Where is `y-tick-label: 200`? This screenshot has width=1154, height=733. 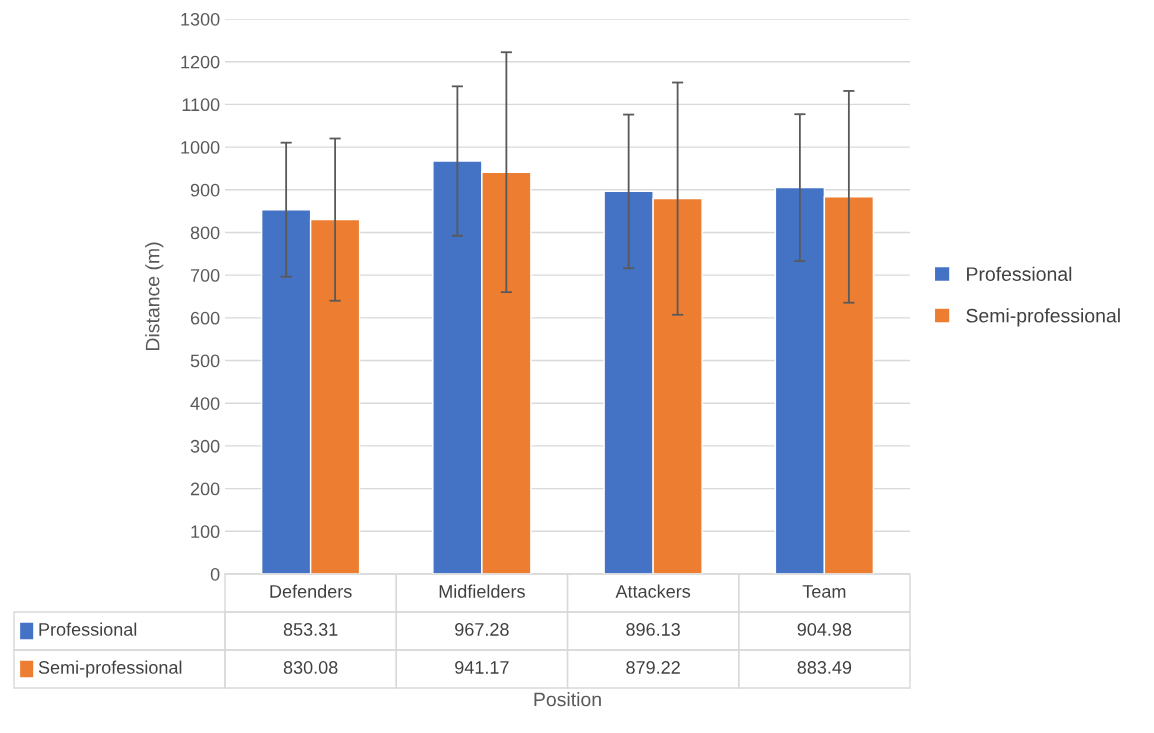 y-tick-label: 200 is located at coordinates (205, 489).